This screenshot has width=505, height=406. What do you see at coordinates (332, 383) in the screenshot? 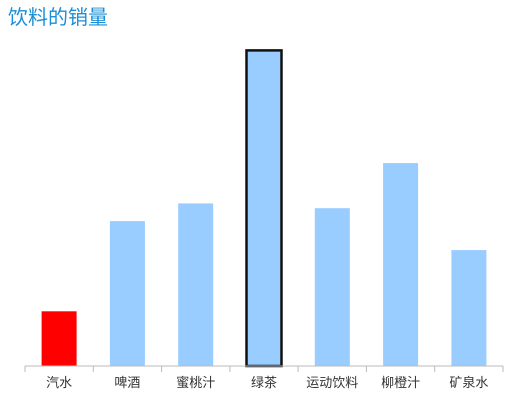
I see `x-tick-label: 运动饮料` at bounding box center [332, 383].